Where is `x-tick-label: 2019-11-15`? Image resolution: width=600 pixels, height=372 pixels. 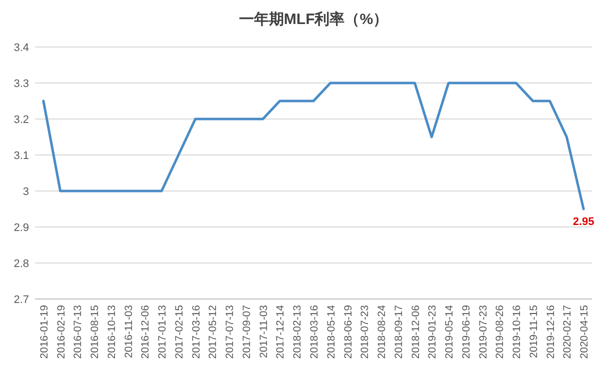
x-tick-label: 2019-11-15 is located at coordinates (534, 331).